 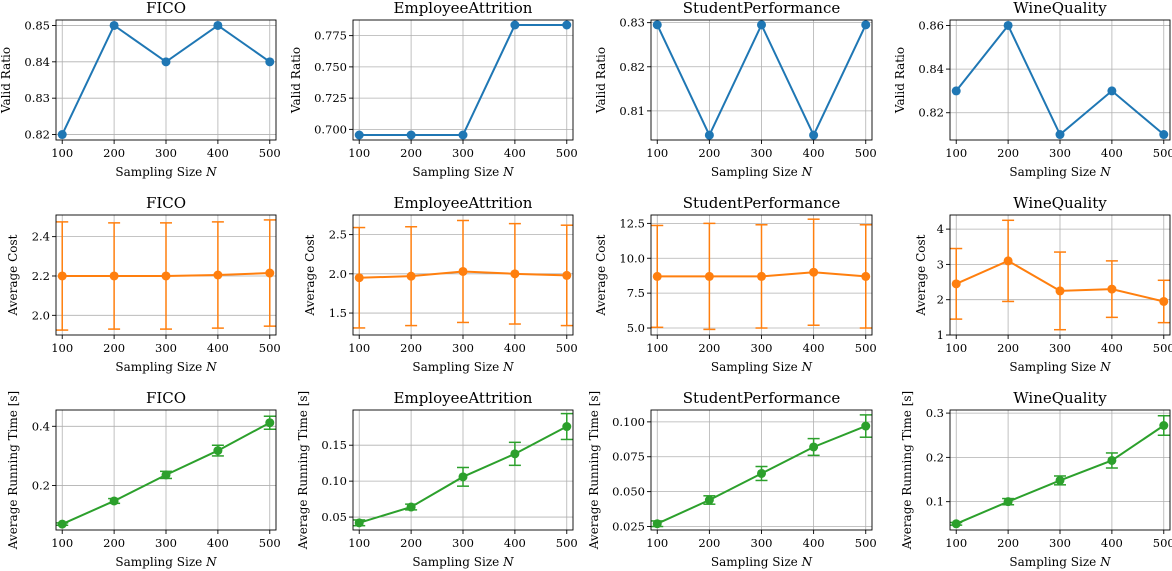 I want to click on y-tick-label: 0.2, so click(x=935, y=457).